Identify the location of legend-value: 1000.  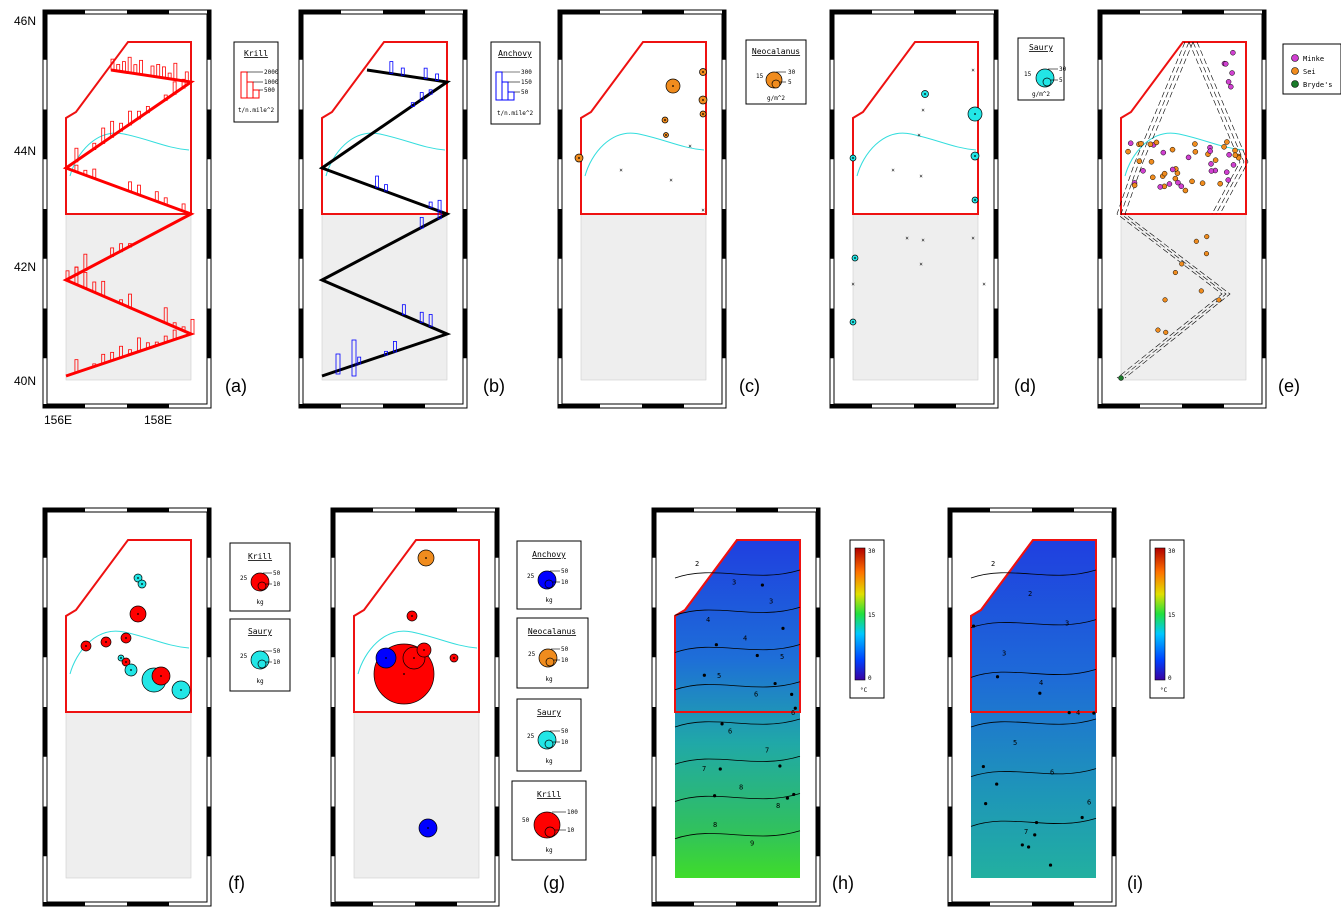
(271, 82).